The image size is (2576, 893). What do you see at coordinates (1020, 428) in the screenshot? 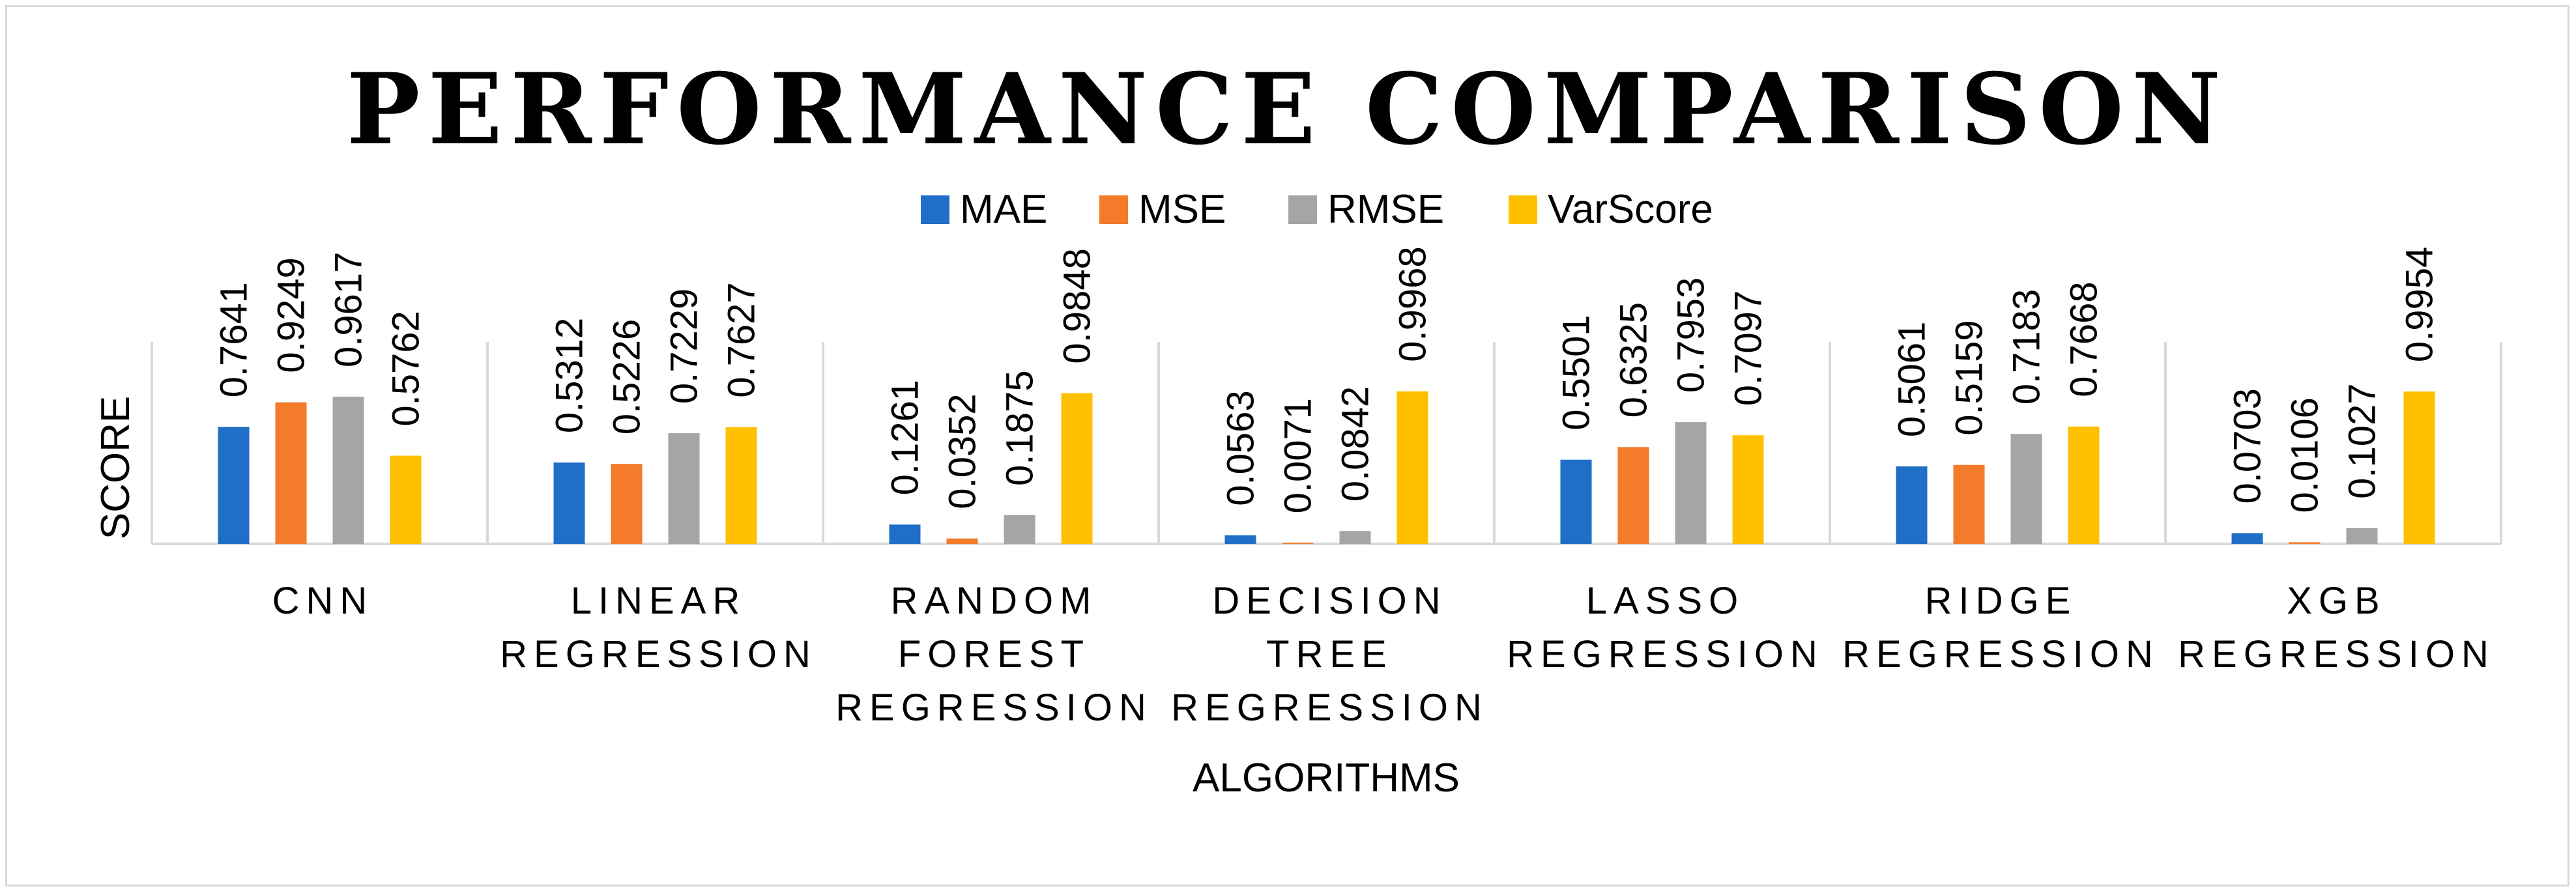
I see `data-label: 0.1875` at bounding box center [1020, 428].